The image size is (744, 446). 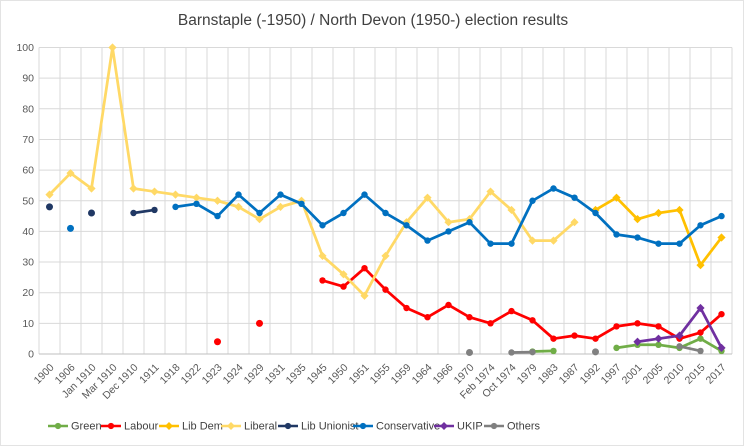 I want to click on legend-label: Liberal, so click(x=260, y=427).